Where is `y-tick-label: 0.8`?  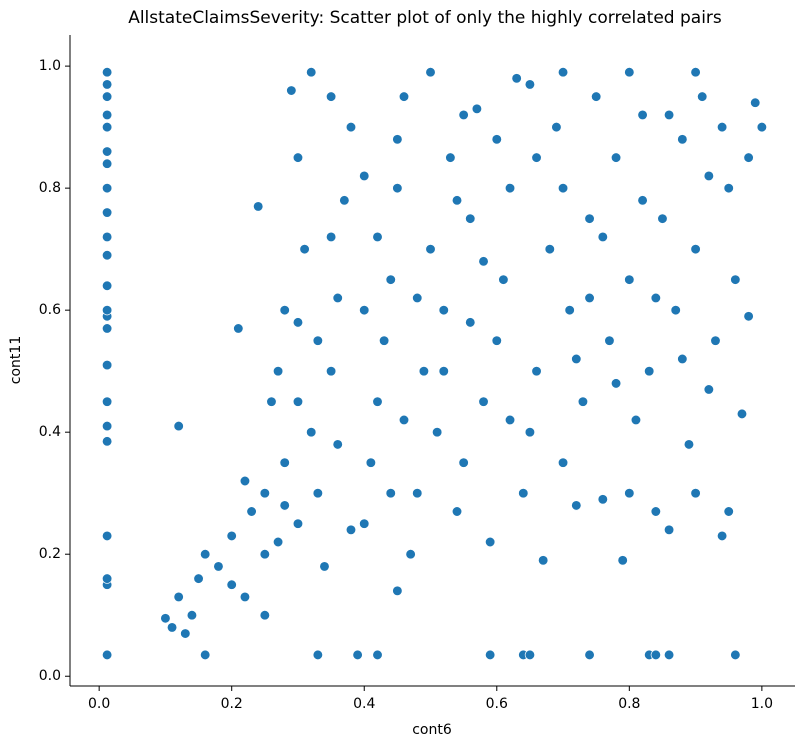 y-tick-label: 0.8 is located at coordinates (50, 188).